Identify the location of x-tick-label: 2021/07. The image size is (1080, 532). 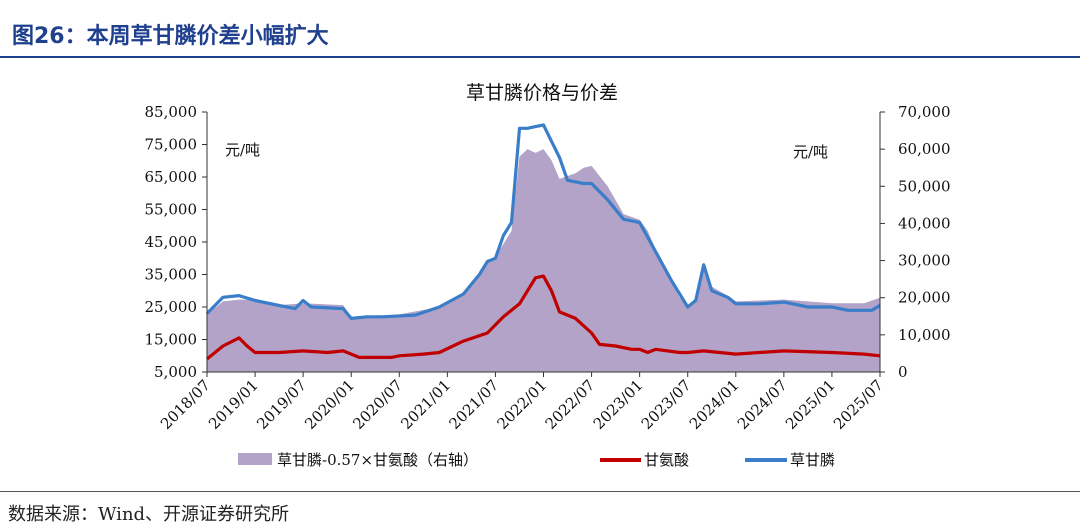
(473, 404).